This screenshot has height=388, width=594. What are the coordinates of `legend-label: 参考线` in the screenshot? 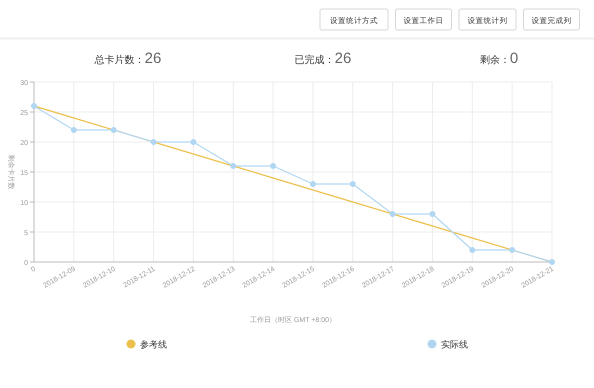 It's located at (153, 345).